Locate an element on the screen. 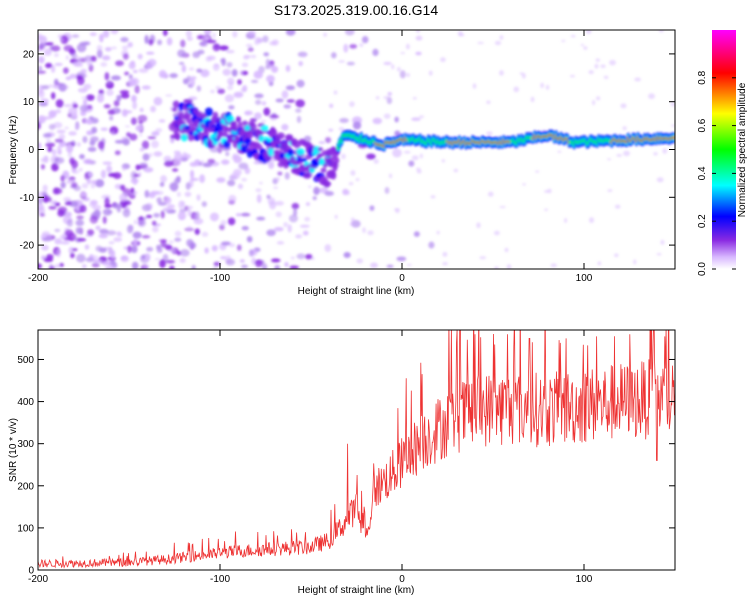 Image resolution: width=750 pixels, height=600 pixels. snr-y-tick-label: 300 is located at coordinates (25, 444).